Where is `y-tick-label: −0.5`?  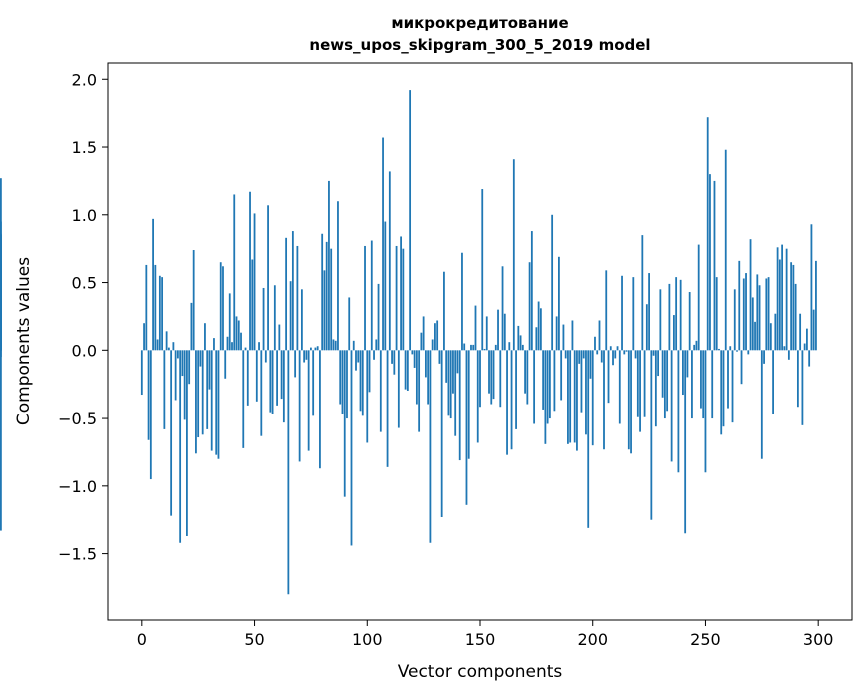 y-tick-label: −0.5 is located at coordinates (77, 418).